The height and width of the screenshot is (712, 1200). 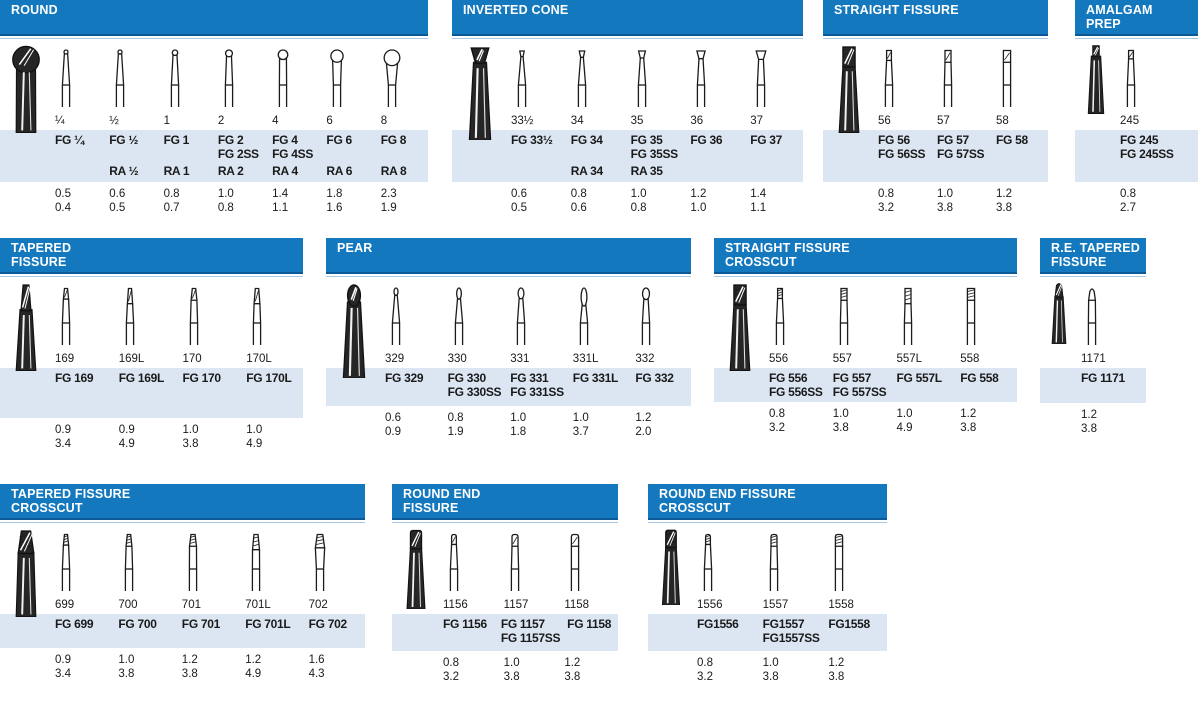 I want to click on dim-bottom-value: 1.1, so click(x=280, y=208).